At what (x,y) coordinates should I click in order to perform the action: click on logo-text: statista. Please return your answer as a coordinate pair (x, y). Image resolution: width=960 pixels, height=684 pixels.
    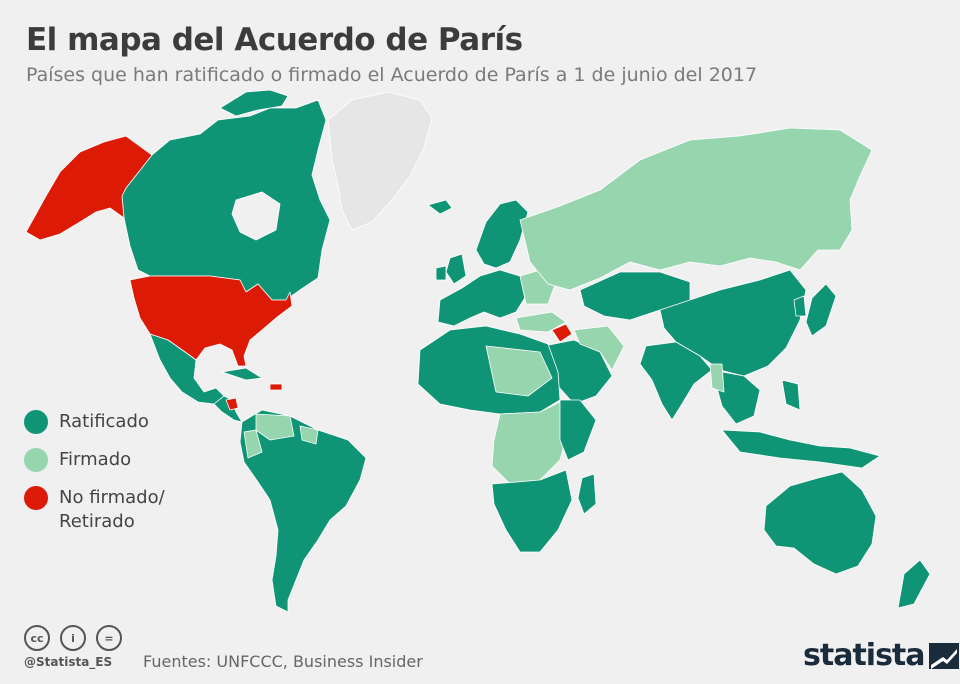
    Looking at the image, I should click on (864, 655).